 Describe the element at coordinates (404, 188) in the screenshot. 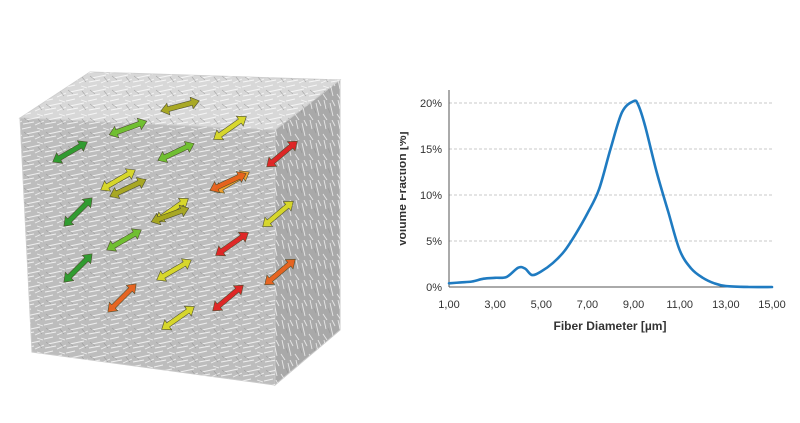

I see `y-axis-title: Volume Fraction [%]` at that location.